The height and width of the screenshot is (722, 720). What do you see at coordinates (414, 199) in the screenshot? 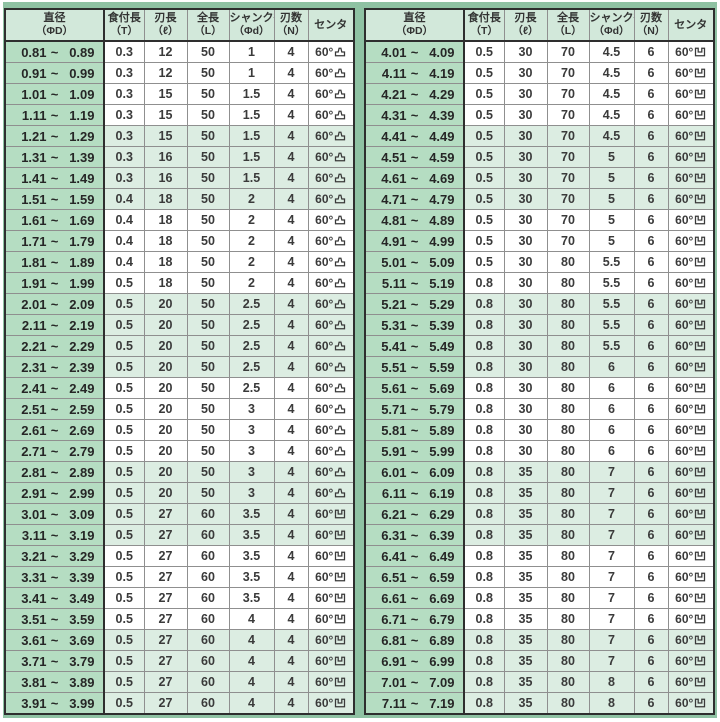
I see `diameter-range-cell: 4.71 ~4.79` at bounding box center [414, 199].